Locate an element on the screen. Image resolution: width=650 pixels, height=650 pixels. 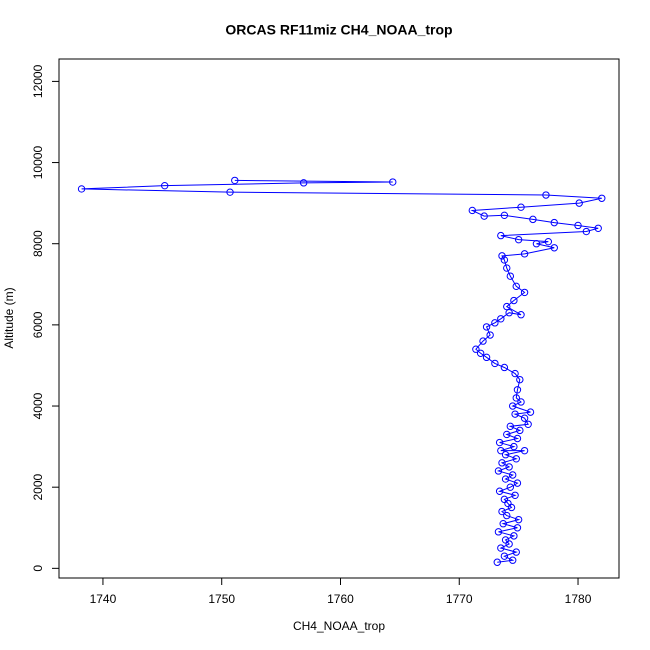
x-tick-label: 1760 is located at coordinates (340, 599).